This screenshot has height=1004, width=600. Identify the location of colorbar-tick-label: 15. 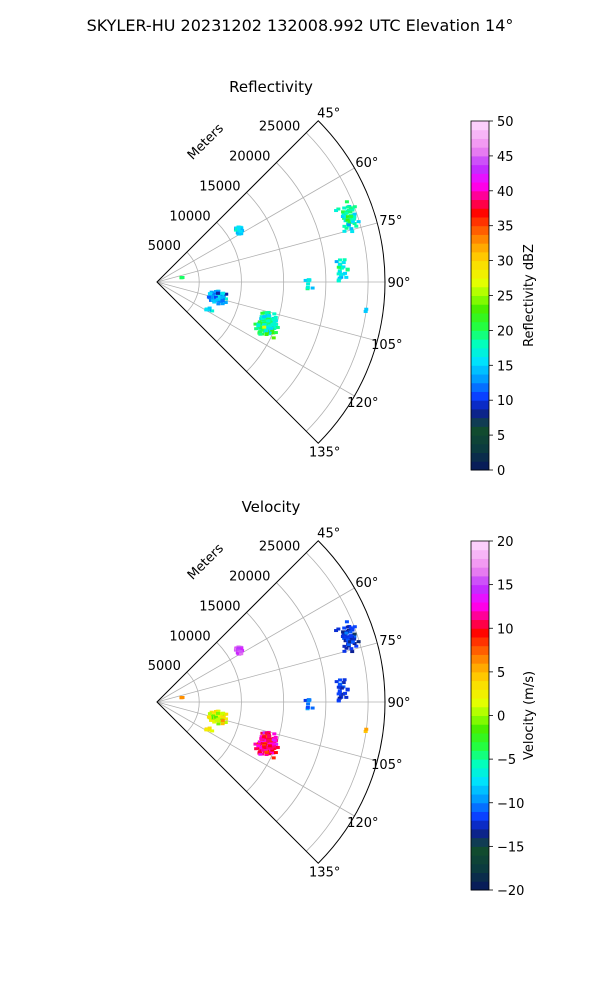
(505, 366).